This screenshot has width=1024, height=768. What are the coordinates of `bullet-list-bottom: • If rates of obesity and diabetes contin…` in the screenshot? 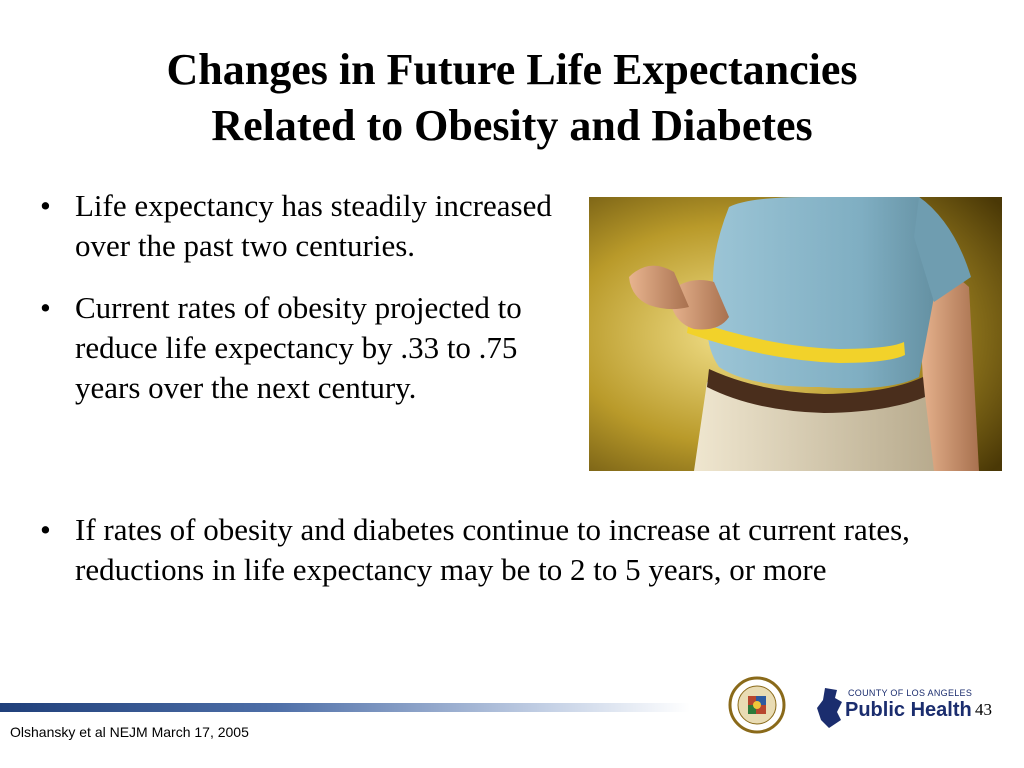 It's located at (520, 550).